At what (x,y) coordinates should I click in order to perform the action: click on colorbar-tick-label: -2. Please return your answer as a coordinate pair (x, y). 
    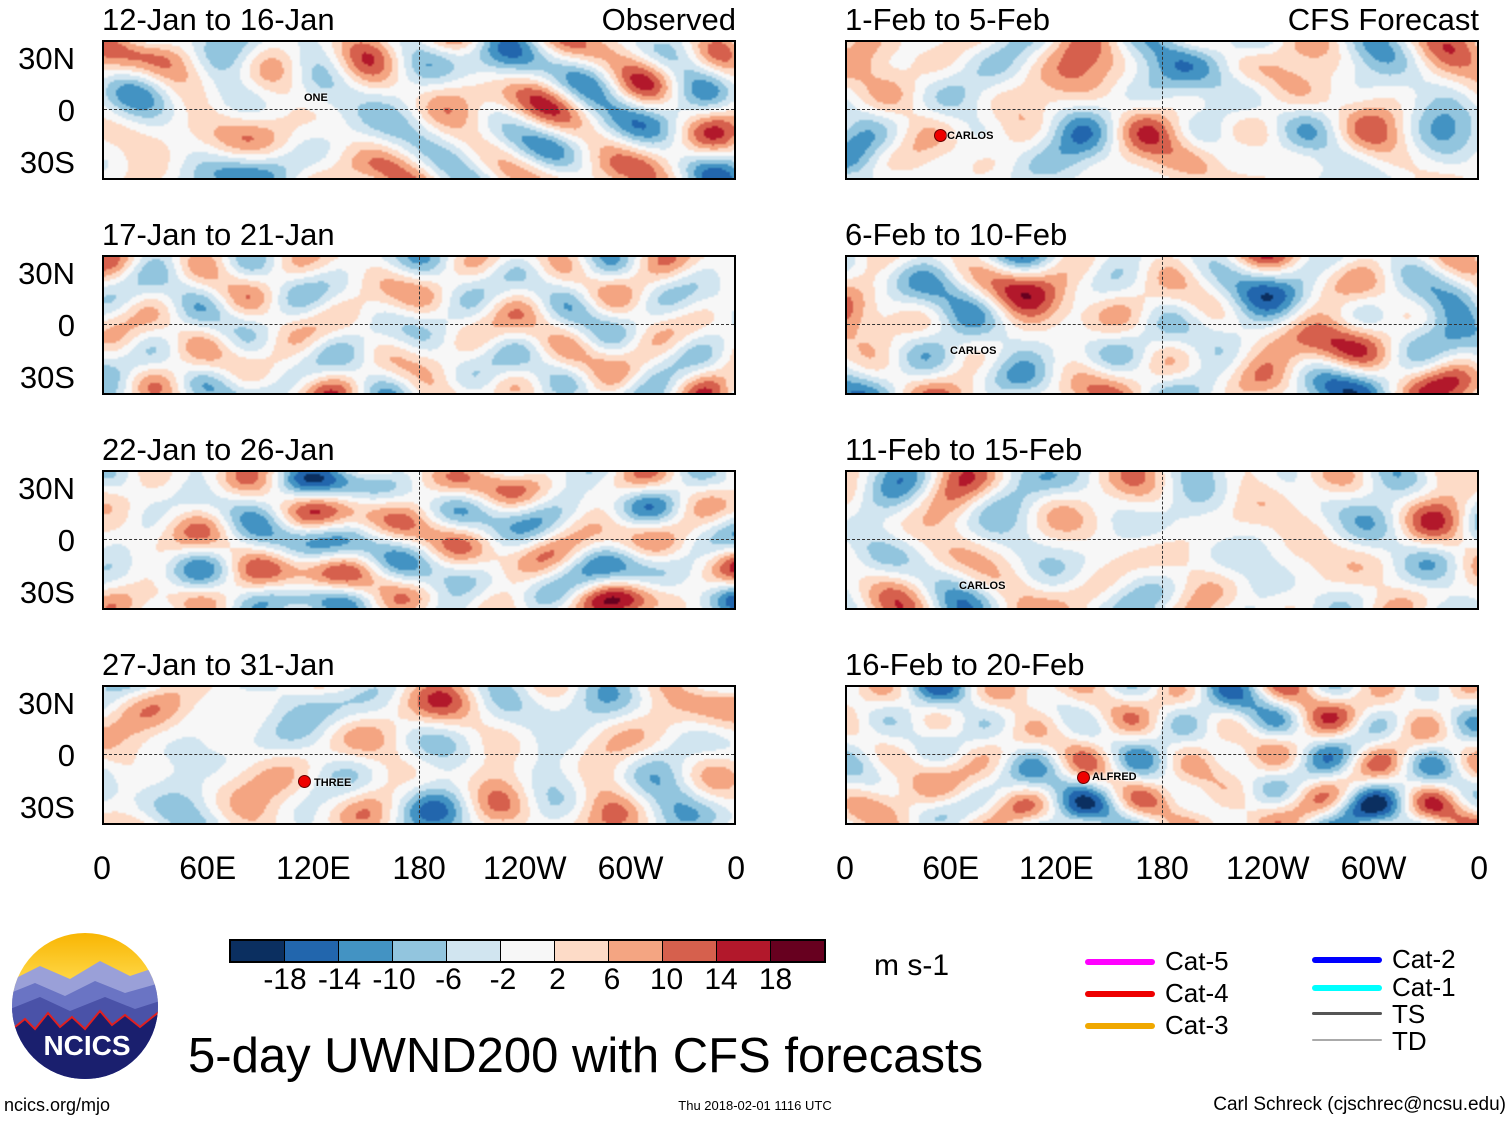
    Looking at the image, I should click on (503, 979).